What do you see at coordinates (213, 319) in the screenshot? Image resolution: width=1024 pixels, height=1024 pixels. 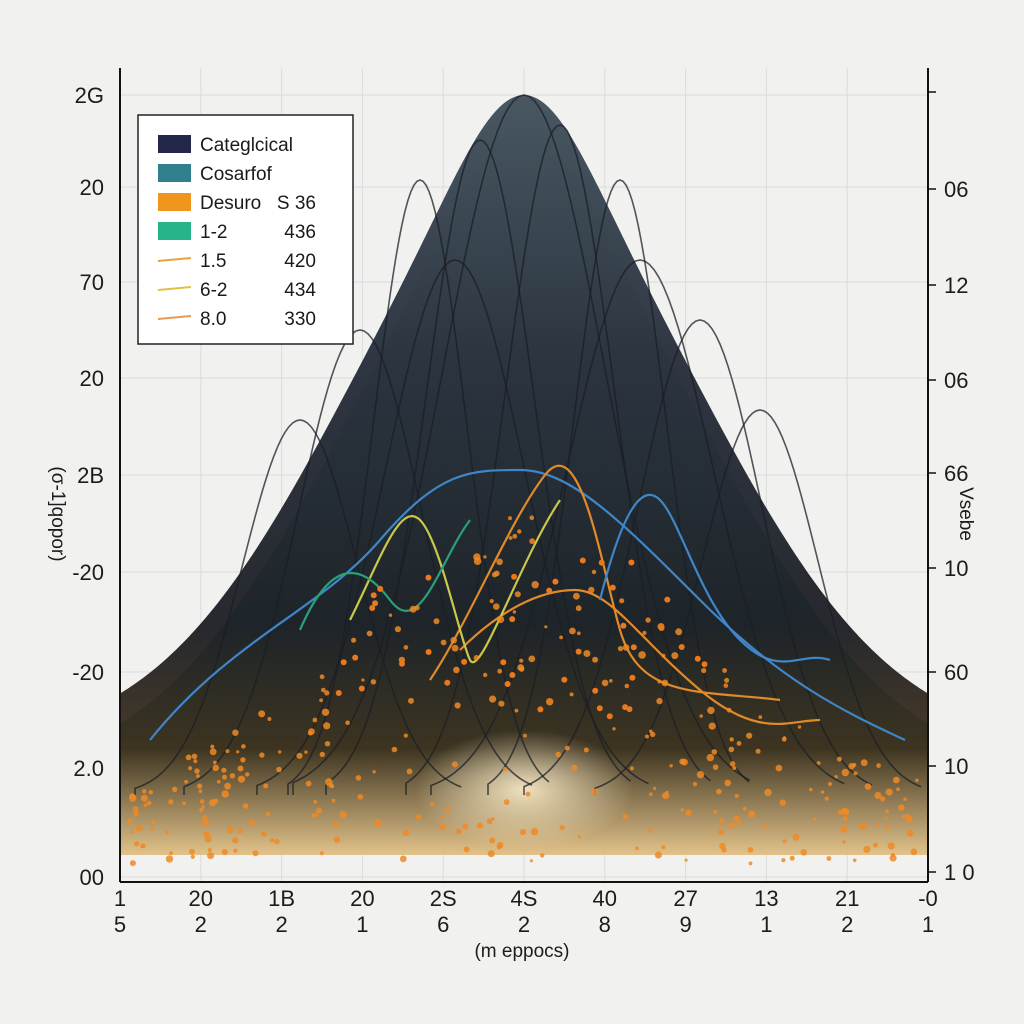 I see `legend-label: 8.0` at bounding box center [213, 319].